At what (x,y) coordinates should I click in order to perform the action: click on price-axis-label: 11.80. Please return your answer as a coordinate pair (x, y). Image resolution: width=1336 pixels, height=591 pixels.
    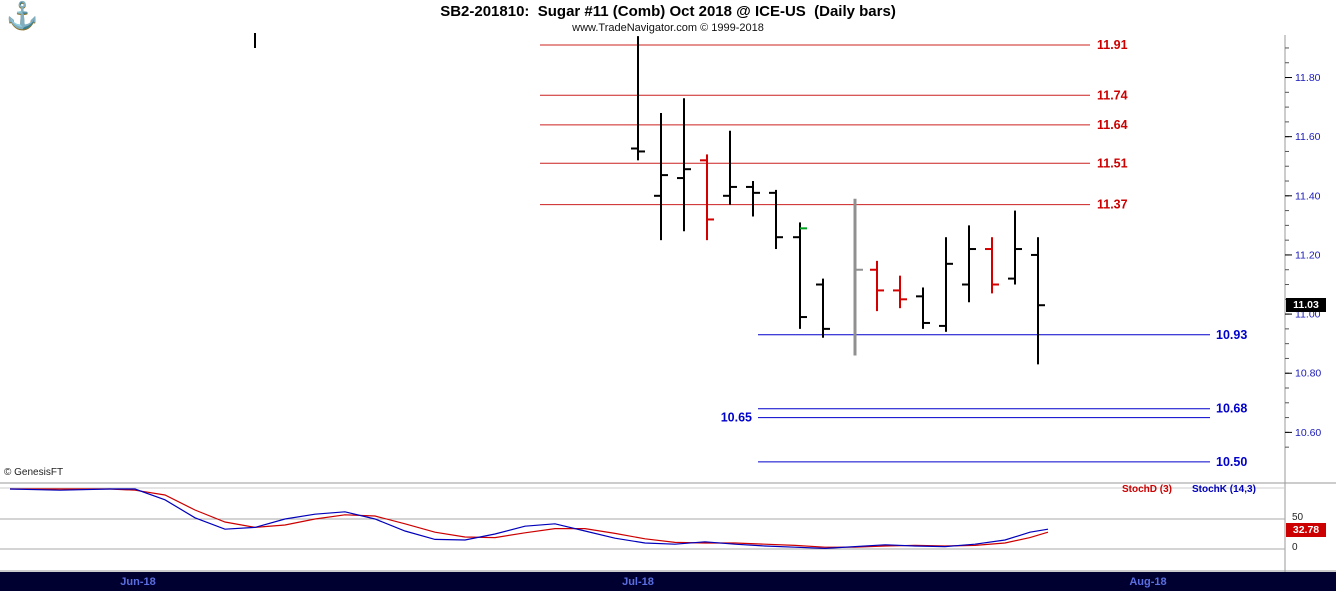
    Looking at the image, I should click on (1308, 78).